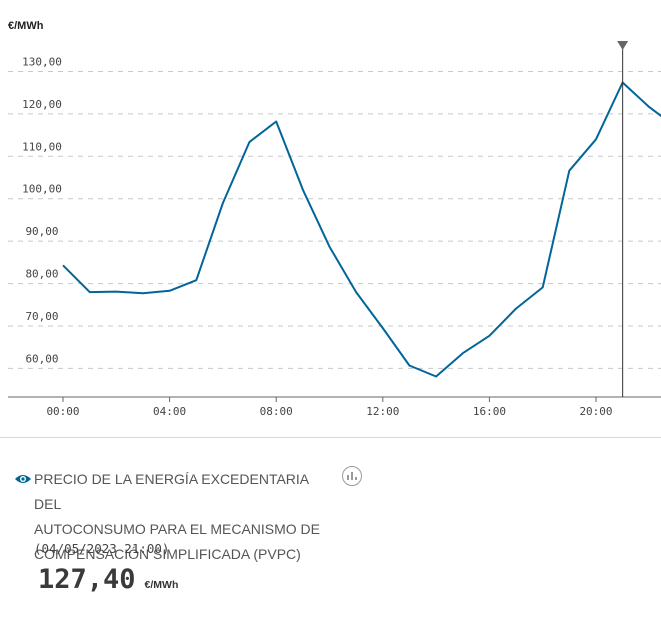 The width and height of the screenshot is (661, 620). I want to click on x-tick-label: 12:00, so click(382, 411).